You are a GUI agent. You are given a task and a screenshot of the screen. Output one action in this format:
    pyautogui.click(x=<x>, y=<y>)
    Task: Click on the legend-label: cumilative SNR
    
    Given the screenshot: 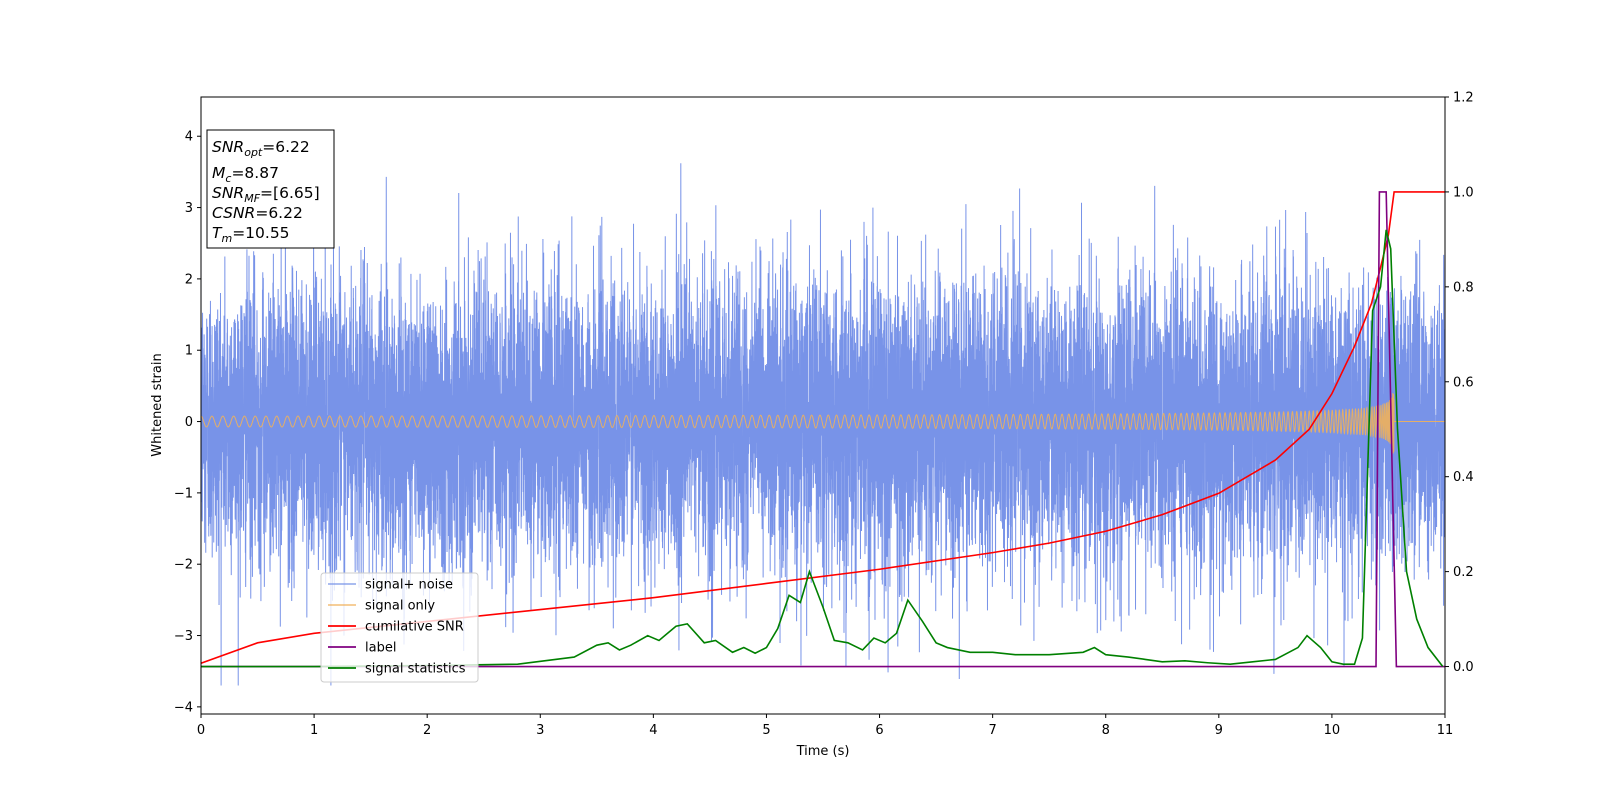 What is the action you would take?
    pyautogui.click(x=414, y=627)
    